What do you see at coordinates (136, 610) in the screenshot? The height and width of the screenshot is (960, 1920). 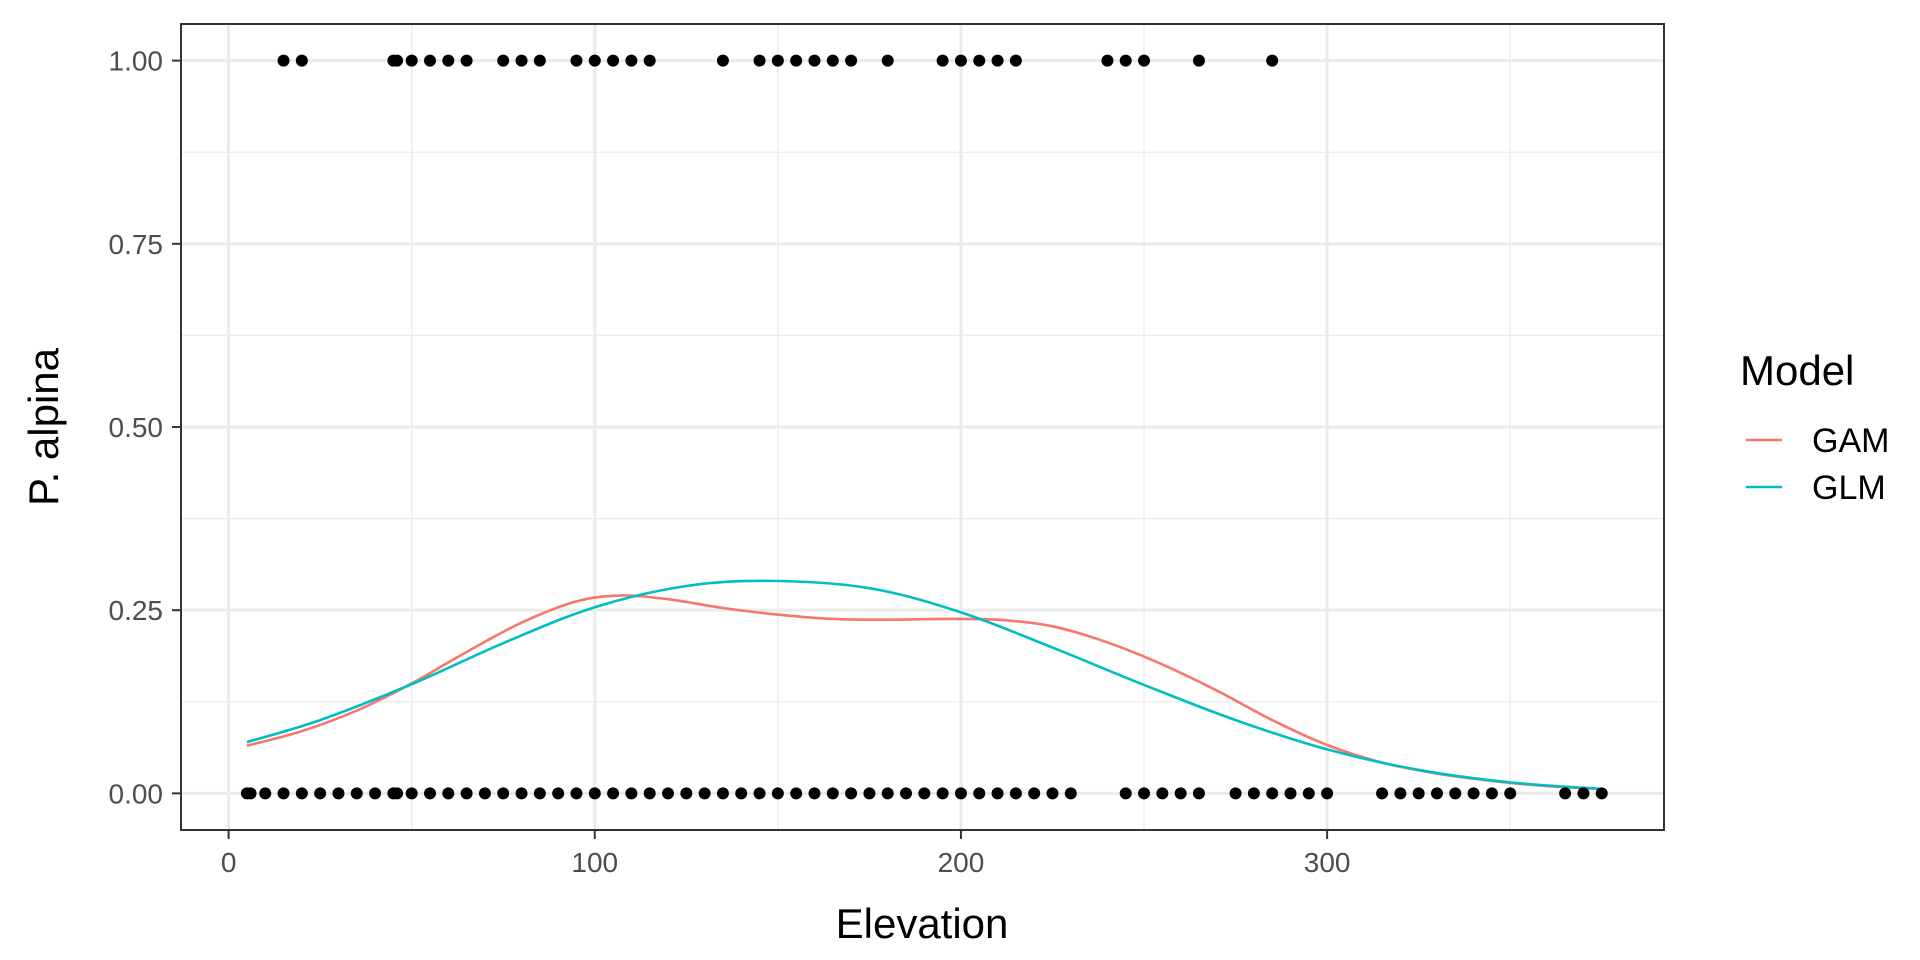 I see `y-tick-label-1: 0.25` at bounding box center [136, 610].